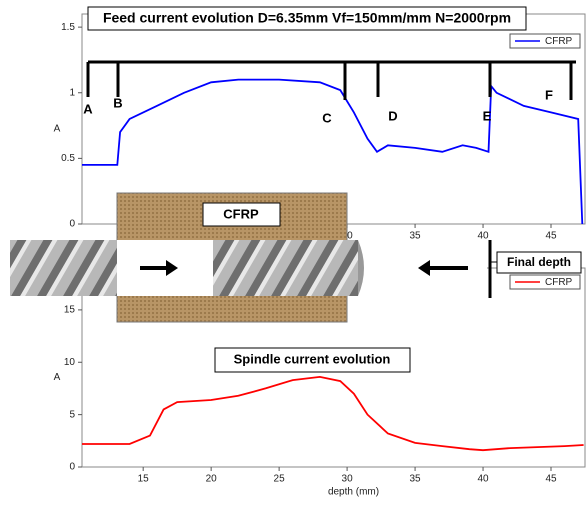 This screenshot has height=526, width=587. Describe the element at coordinates (212, 479) in the screenshot. I see `x-tick-label: 20` at that location.